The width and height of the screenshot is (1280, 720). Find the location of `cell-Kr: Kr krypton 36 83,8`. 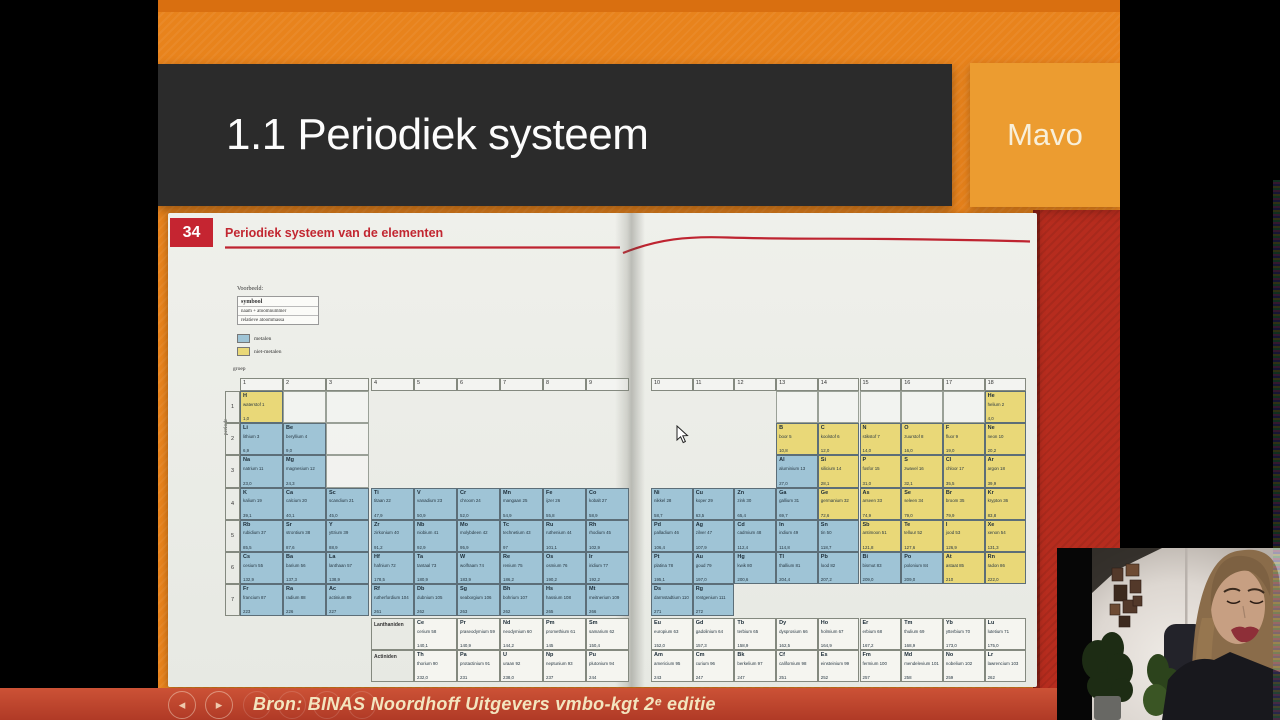

cell-Kr: Kr krypton 36 83,8 is located at coordinates (1005, 503).